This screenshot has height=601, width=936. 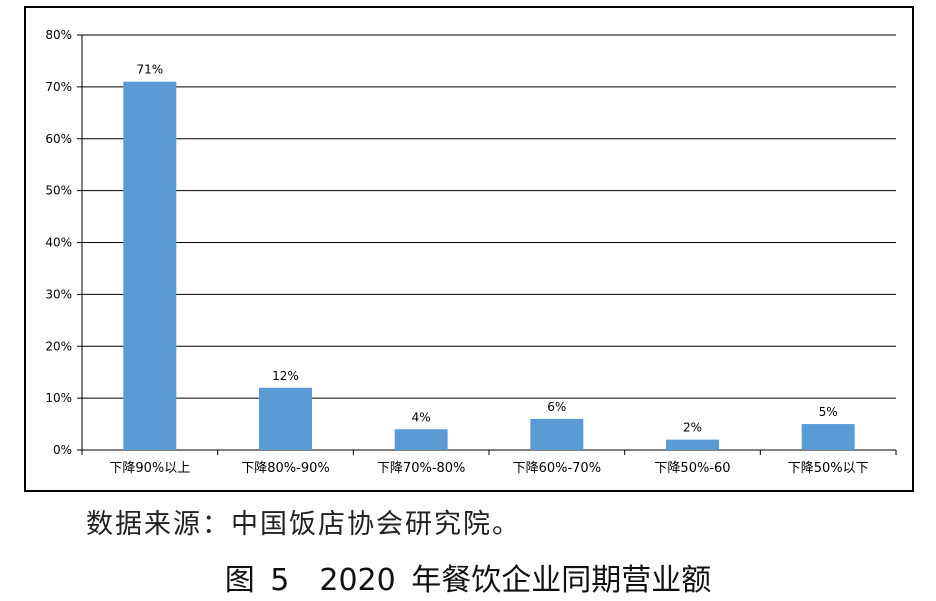 I want to click on data-label: 5%, so click(x=828, y=412).